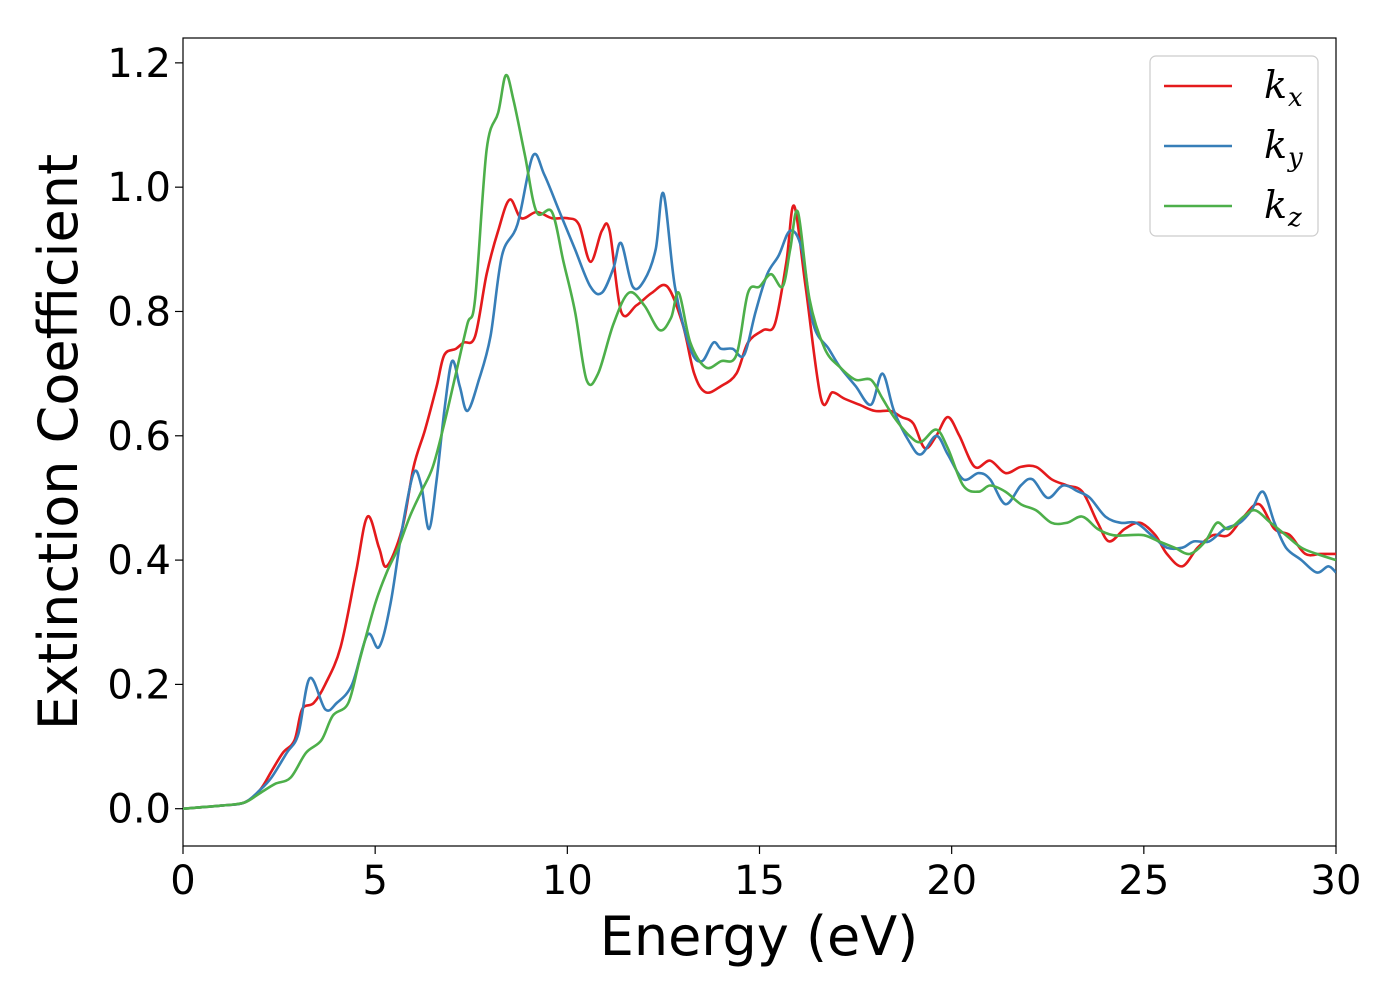 The width and height of the screenshot is (1400, 1000). I want to click on x-tick-label: 30, so click(1336, 881).